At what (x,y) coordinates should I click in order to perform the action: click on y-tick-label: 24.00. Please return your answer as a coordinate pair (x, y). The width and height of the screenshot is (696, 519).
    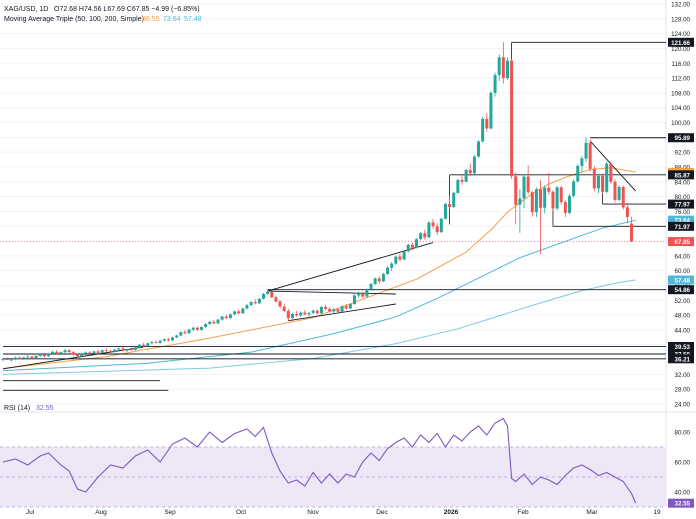
    Looking at the image, I should click on (683, 405).